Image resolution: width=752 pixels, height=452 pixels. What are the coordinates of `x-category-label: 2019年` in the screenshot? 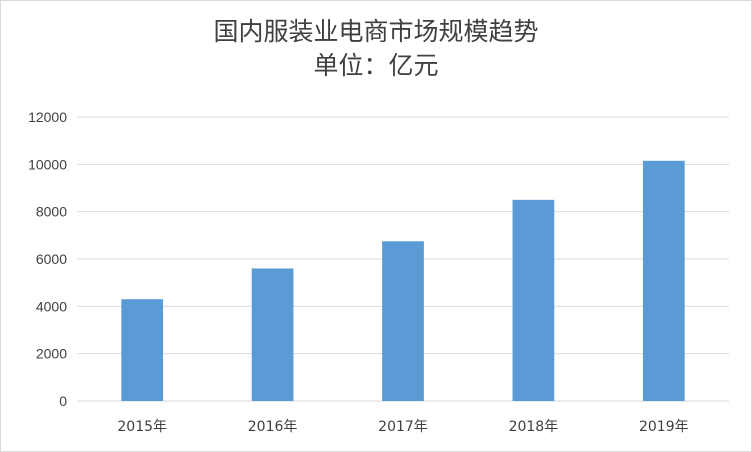 It's located at (664, 427).